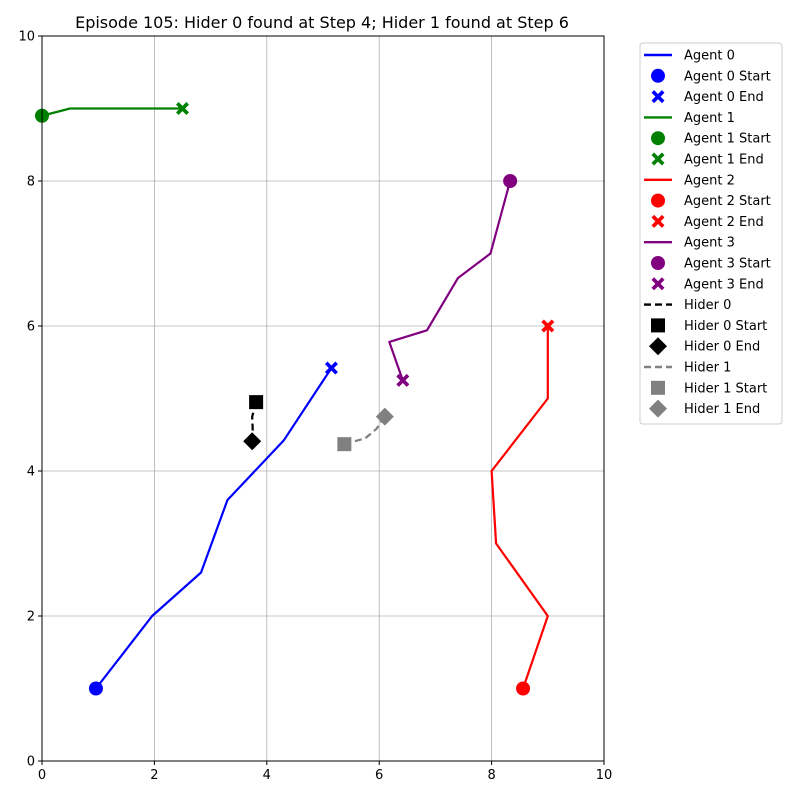 The height and width of the screenshot is (800, 800). Describe the element at coordinates (95, 688) in the screenshot. I see `agent-0-start-marker` at that location.